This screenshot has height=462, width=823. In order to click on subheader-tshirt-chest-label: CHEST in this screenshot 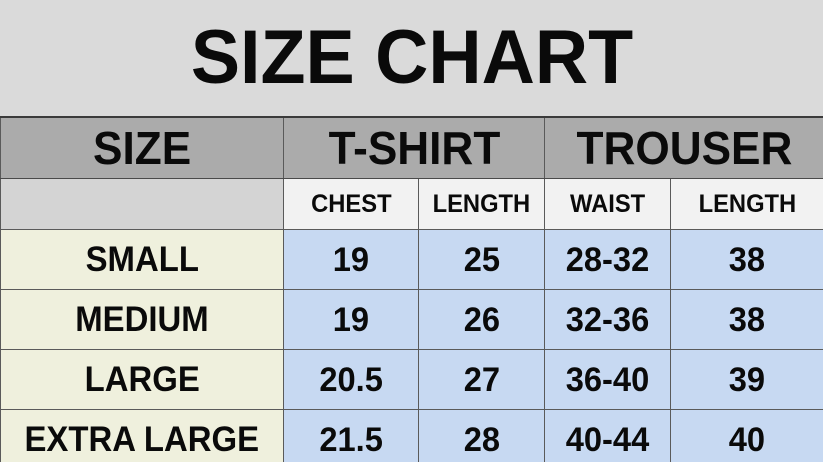, I will do `click(351, 203)`.